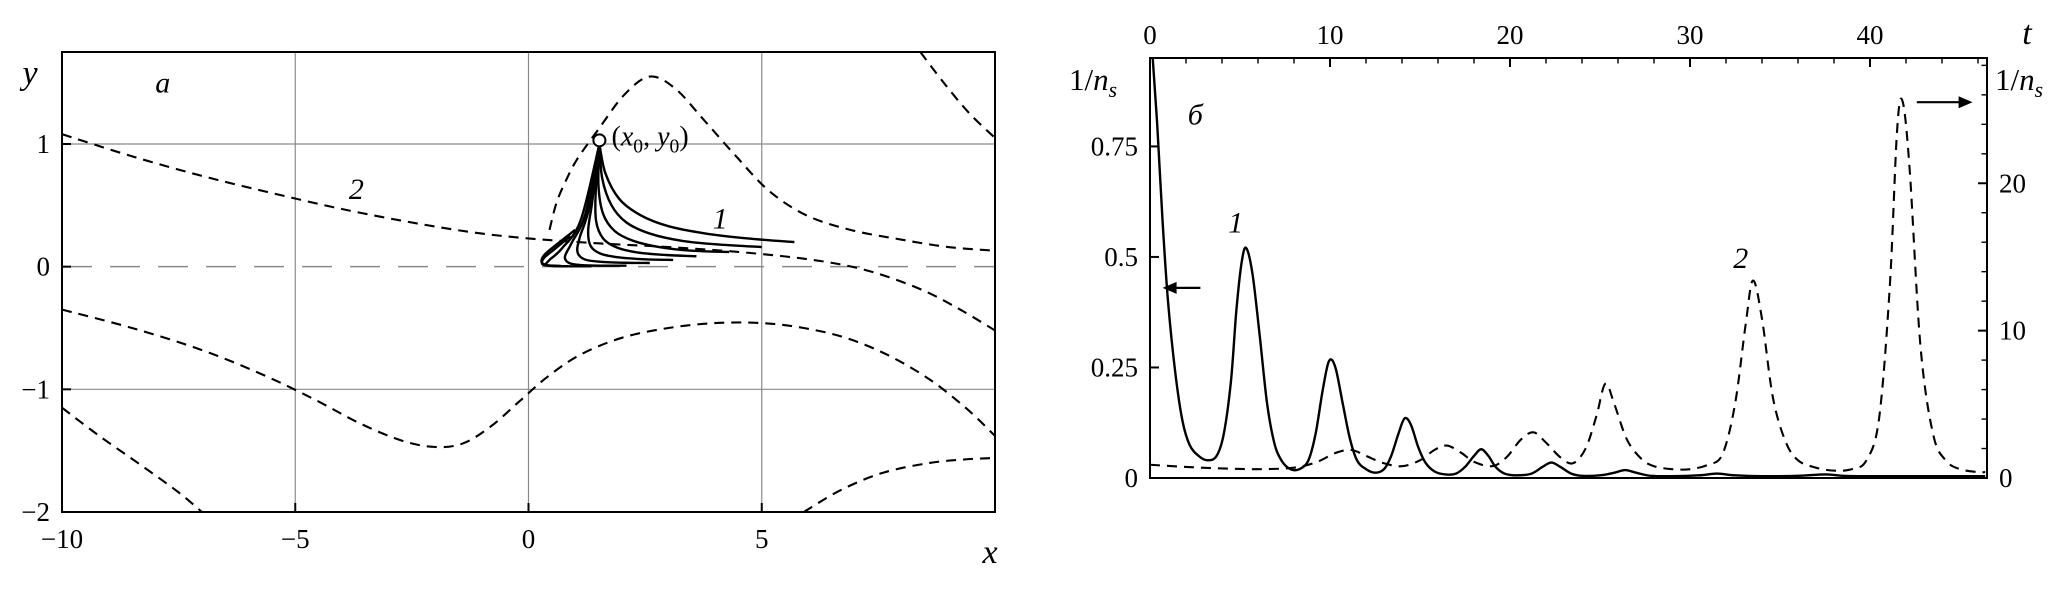 This screenshot has width=2067, height=589. What do you see at coordinates (1196, 114) in the screenshot?
I see `annotation-б: б` at bounding box center [1196, 114].